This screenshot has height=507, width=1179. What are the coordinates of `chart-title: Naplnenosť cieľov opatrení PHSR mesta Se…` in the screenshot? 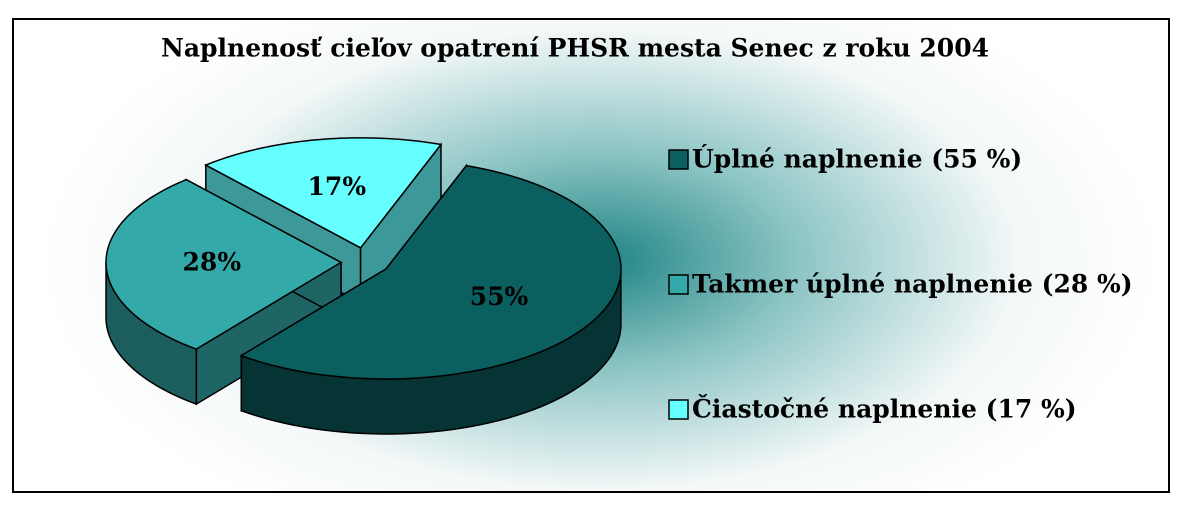 It's located at (575, 48).